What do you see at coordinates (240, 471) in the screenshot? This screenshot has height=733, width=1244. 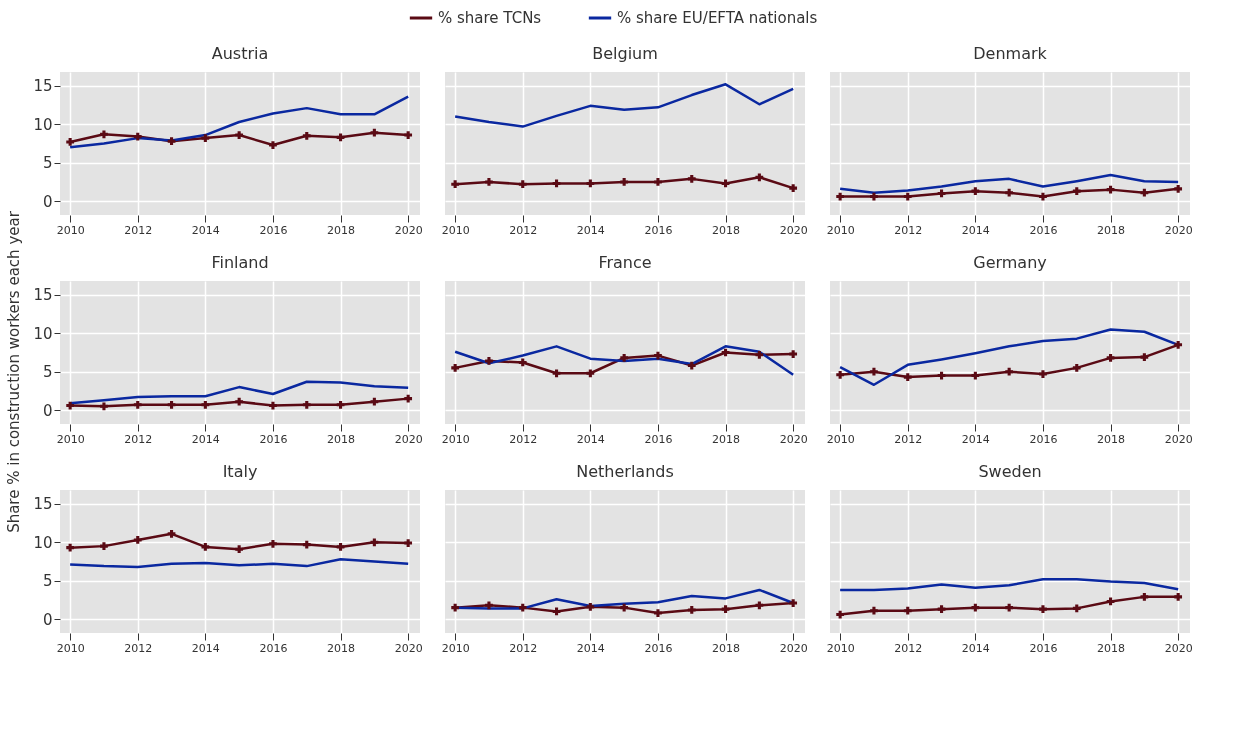 I see `chart-title: Italy` at bounding box center [240, 471].